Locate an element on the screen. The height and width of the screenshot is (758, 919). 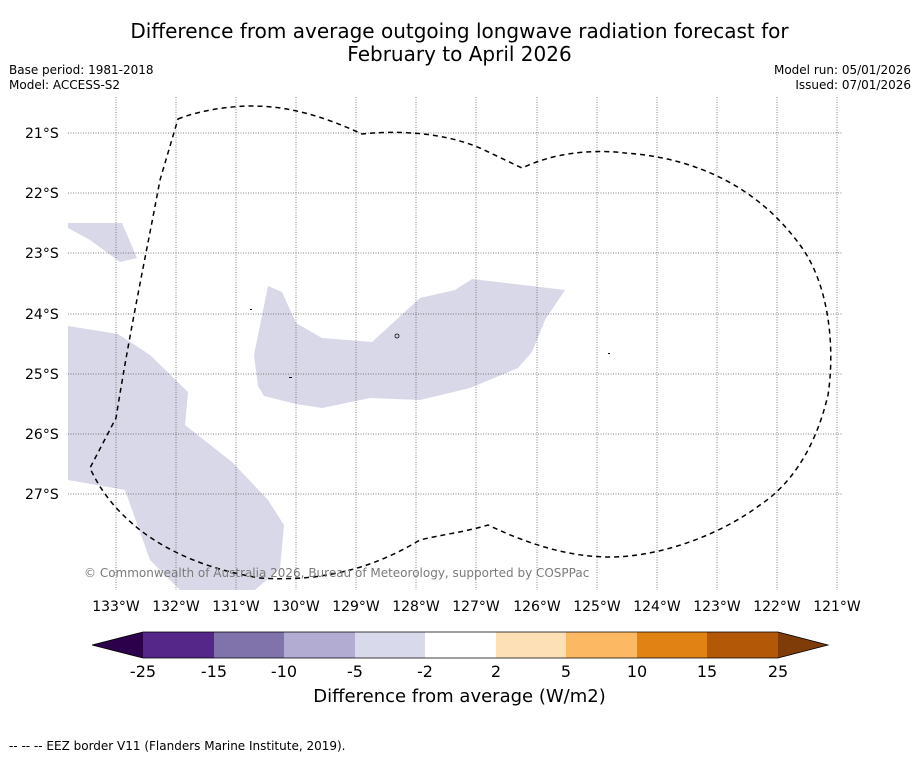
meta-right: Model run: 05/01/2026 Issued: 07/01/2026 is located at coordinates (842, 78).